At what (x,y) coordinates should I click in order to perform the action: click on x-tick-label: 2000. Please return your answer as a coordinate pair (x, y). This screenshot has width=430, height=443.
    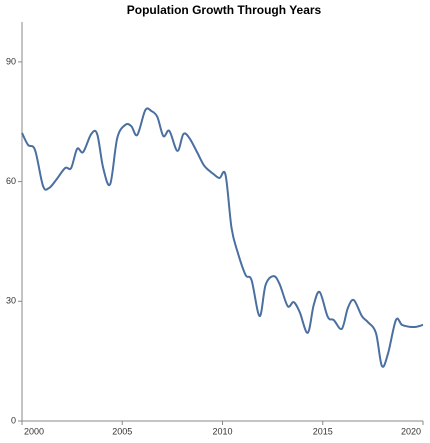
    Looking at the image, I should click on (34, 431).